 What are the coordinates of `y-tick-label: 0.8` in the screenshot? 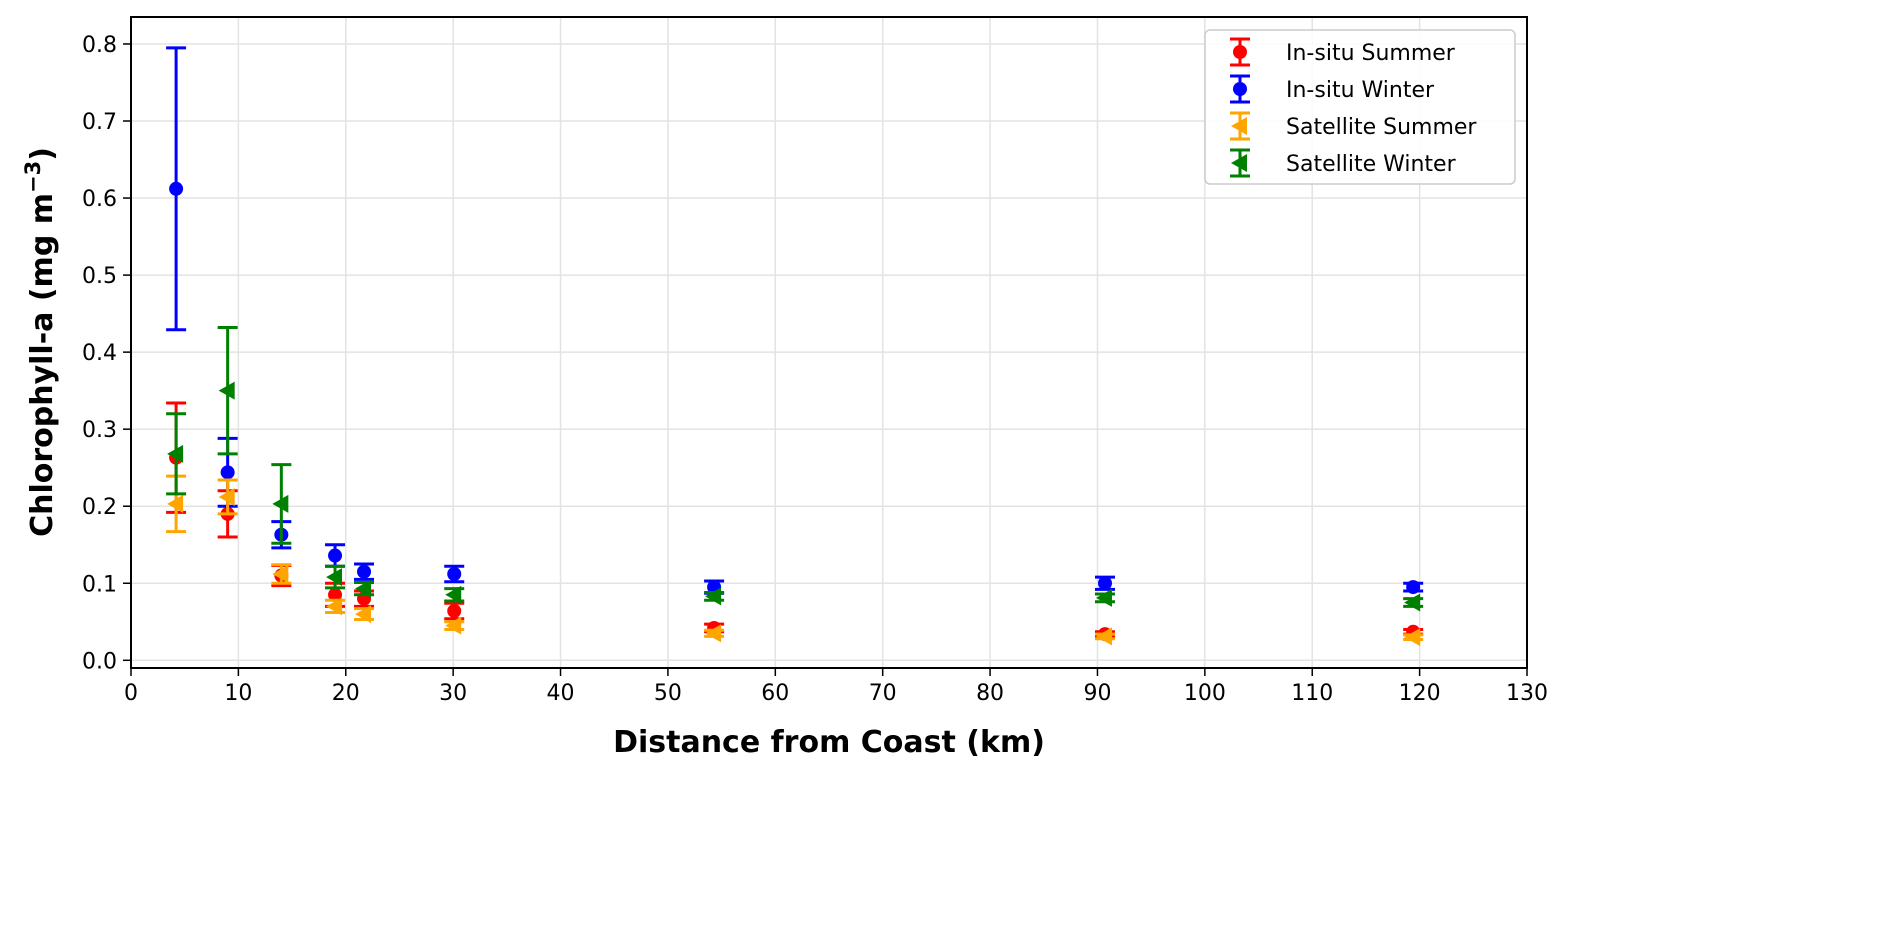 It's located at (99, 45).